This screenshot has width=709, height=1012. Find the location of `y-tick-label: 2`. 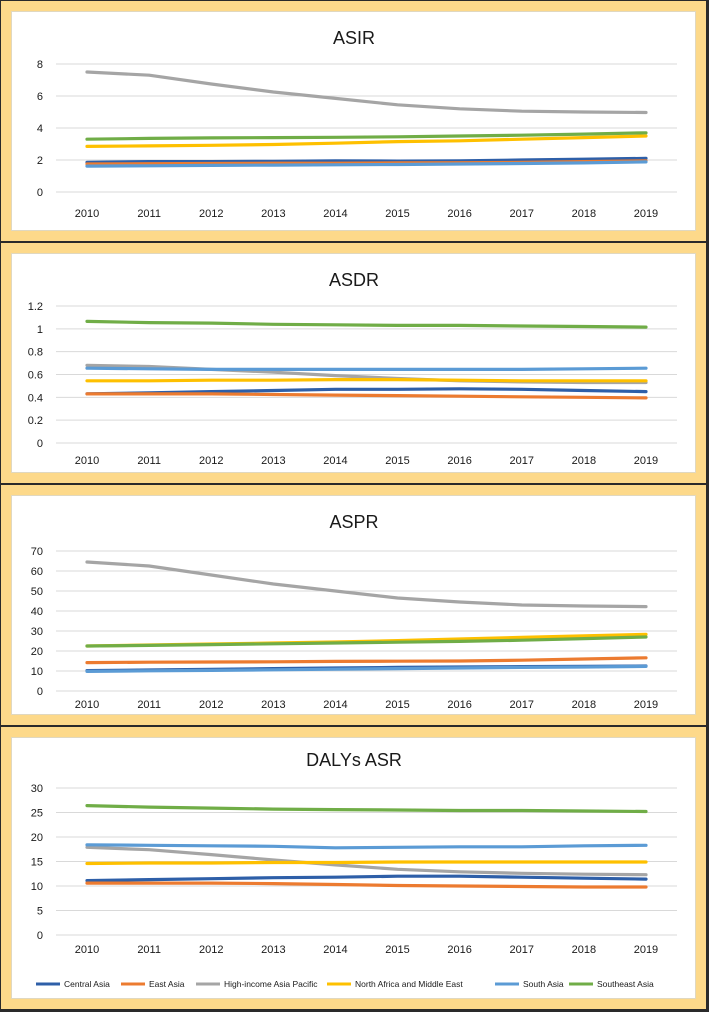

y-tick-label: 2 is located at coordinates (40, 161).